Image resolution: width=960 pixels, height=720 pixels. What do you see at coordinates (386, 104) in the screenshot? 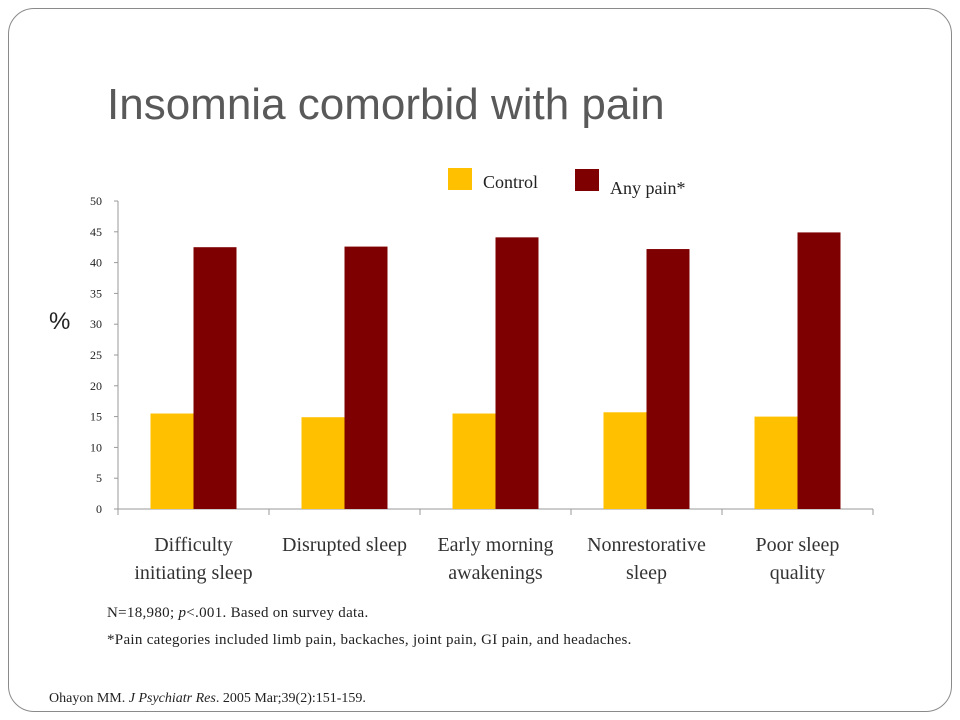
I see `slide-title: Insomnia comorbid with pain` at bounding box center [386, 104].